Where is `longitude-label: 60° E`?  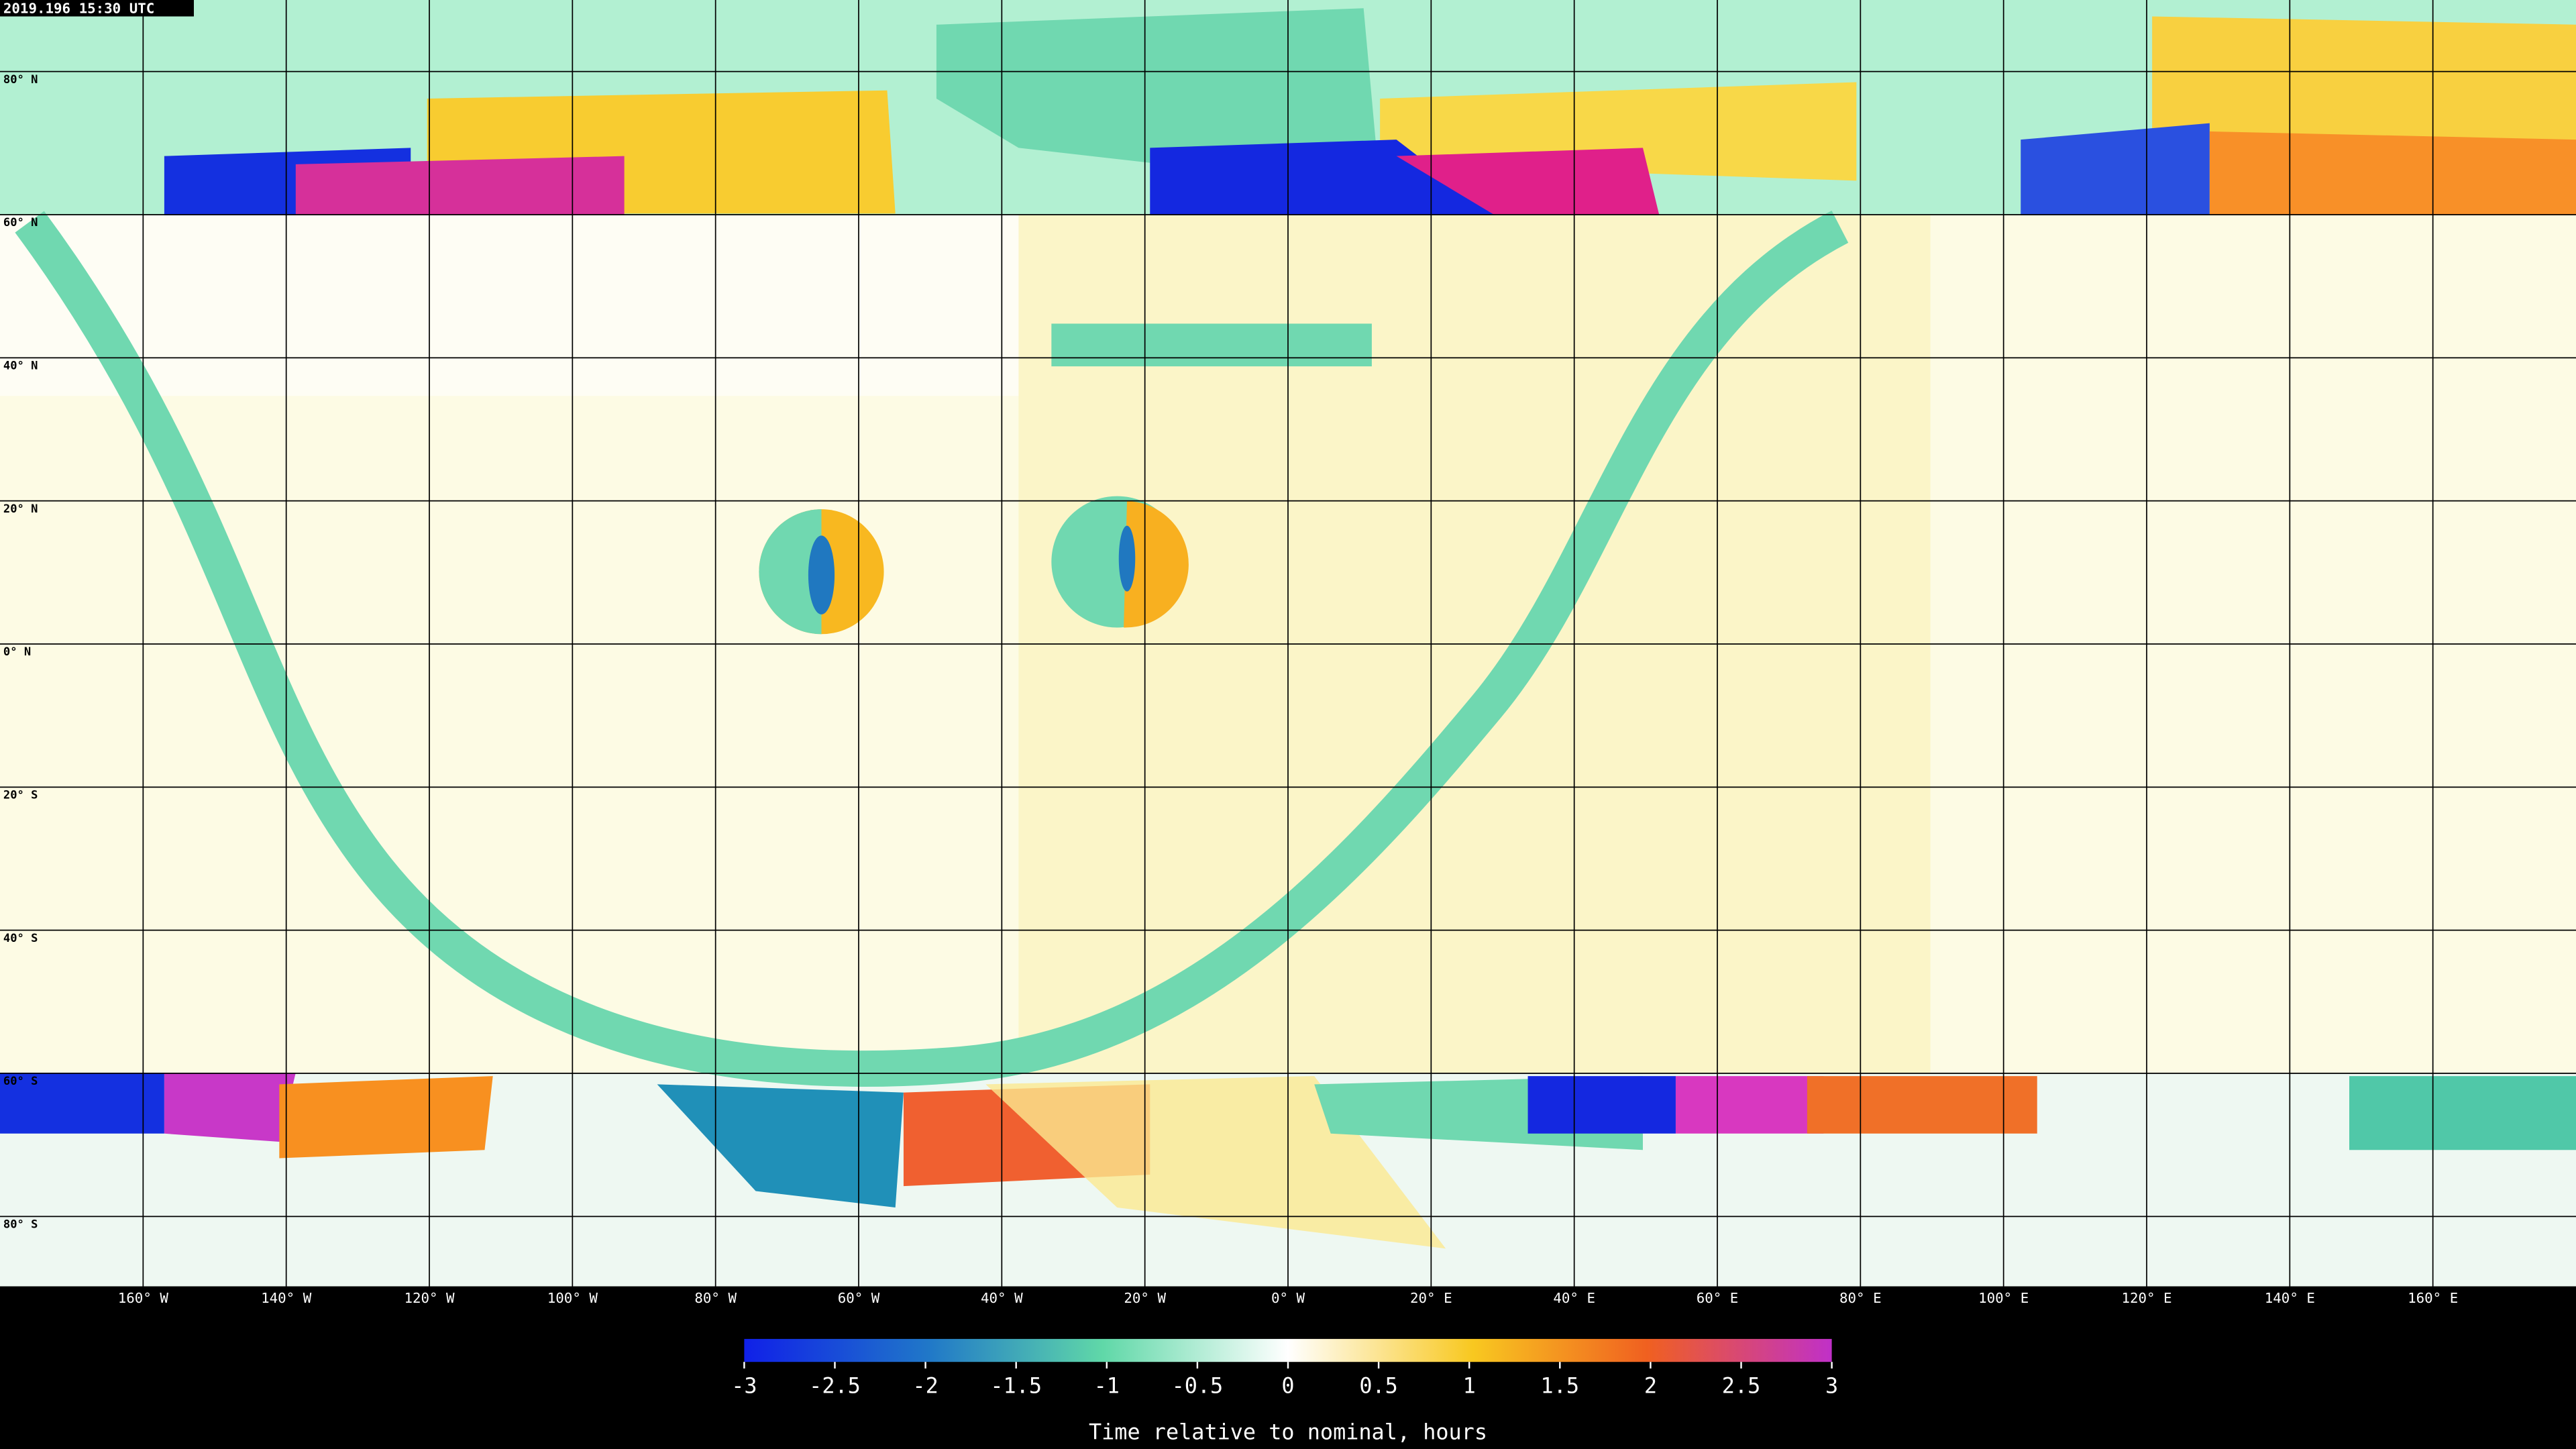
longitude-label: 60° E is located at coordinates (1718, 1298).